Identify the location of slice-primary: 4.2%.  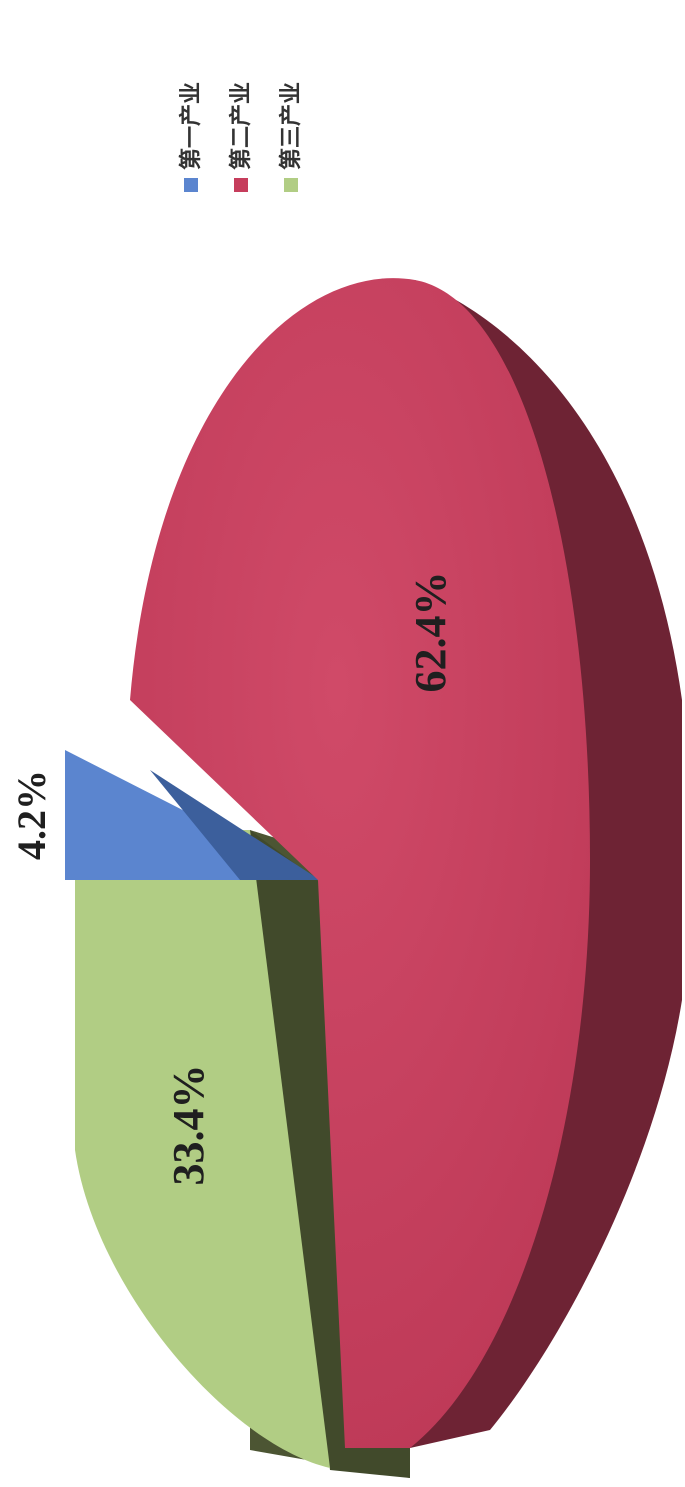
(164, 815).